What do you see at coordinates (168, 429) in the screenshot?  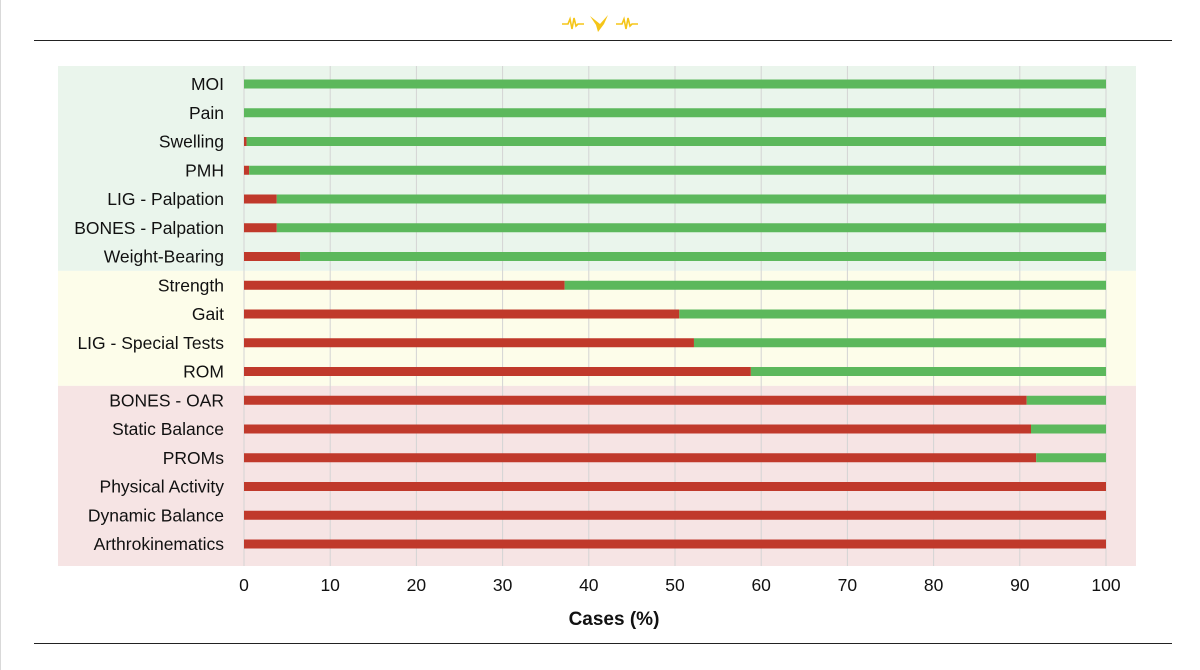 I see `category-label: Static Balance` at bounding box center [168, 429].